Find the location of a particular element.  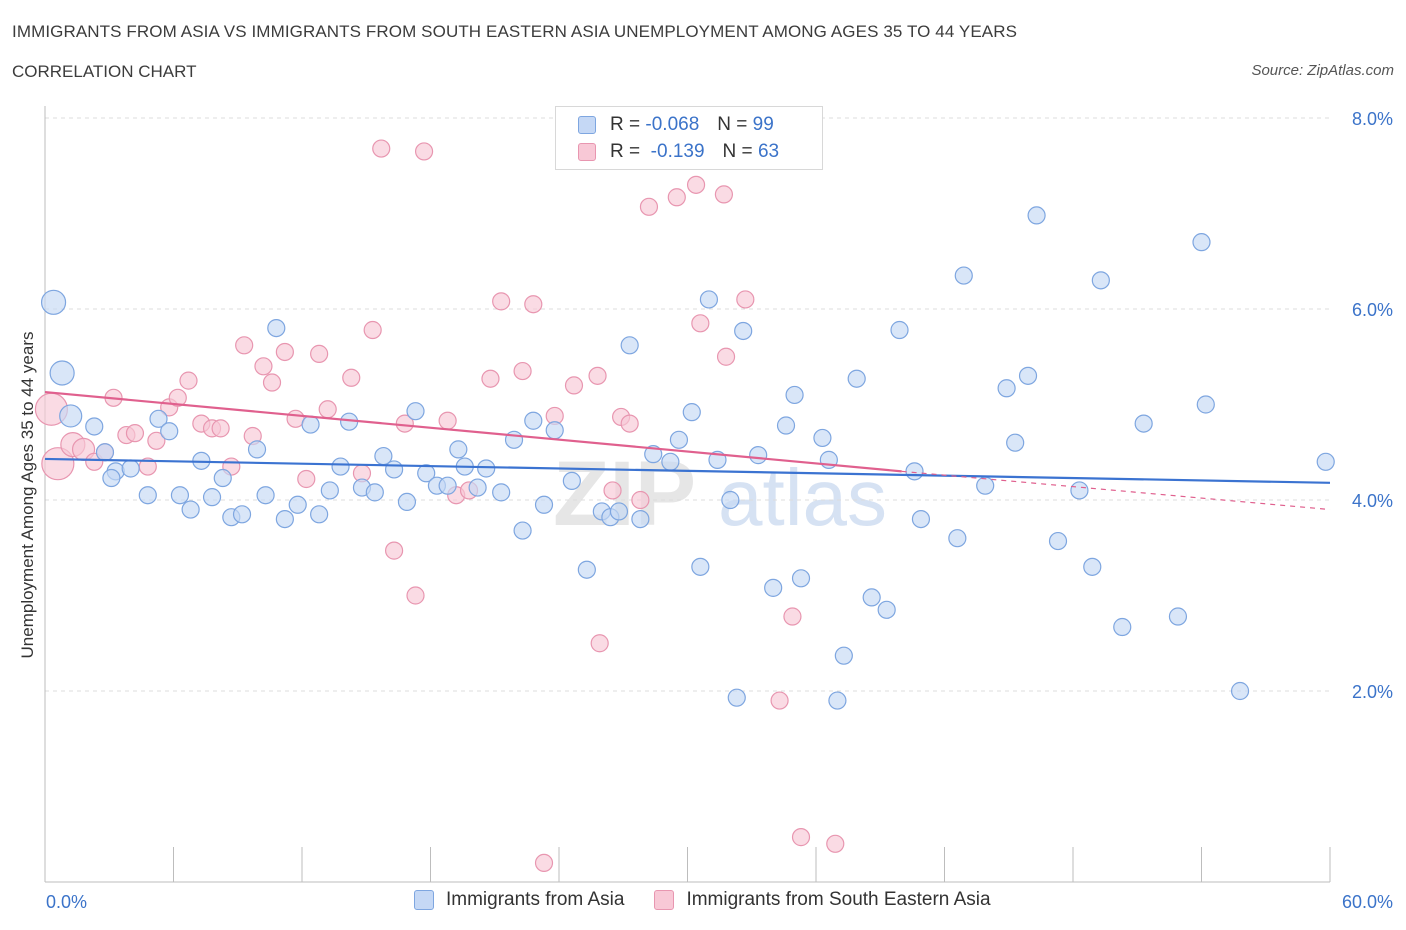

legend-item-asia: Immigrants from Asia is located at coordinates (519, 900).